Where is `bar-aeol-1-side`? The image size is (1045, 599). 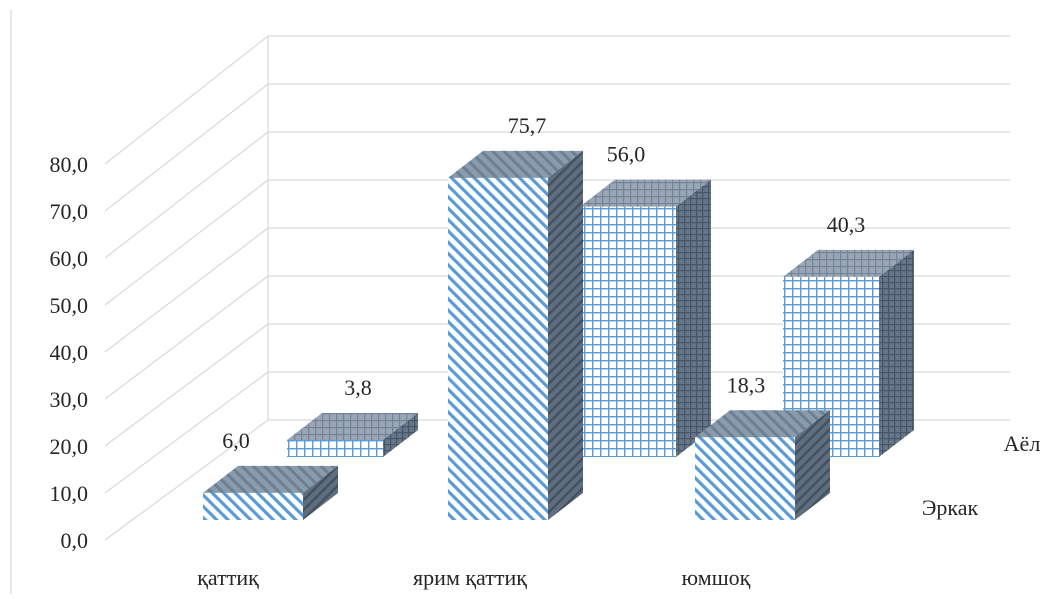 bar-aeol-1-side is located at coordinates (693, 318).